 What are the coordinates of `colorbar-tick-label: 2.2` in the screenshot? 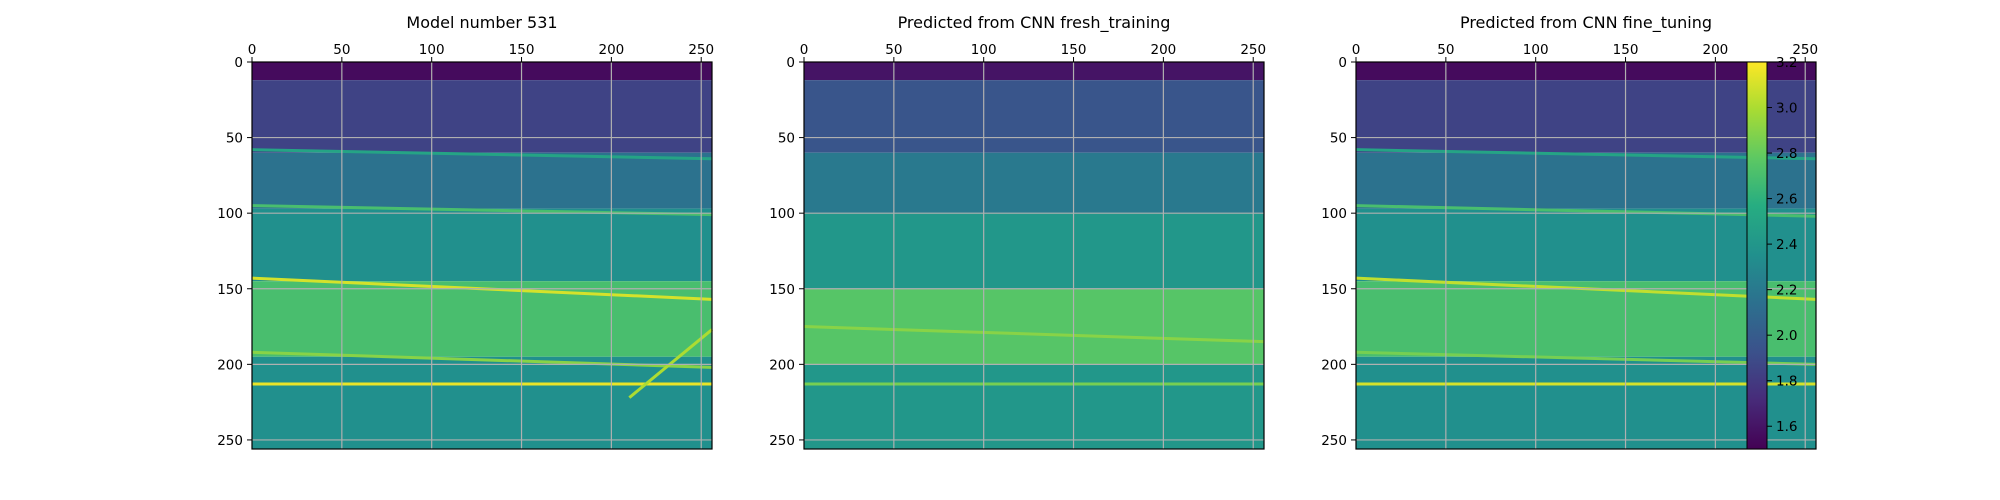 It's located at (1786, 291).